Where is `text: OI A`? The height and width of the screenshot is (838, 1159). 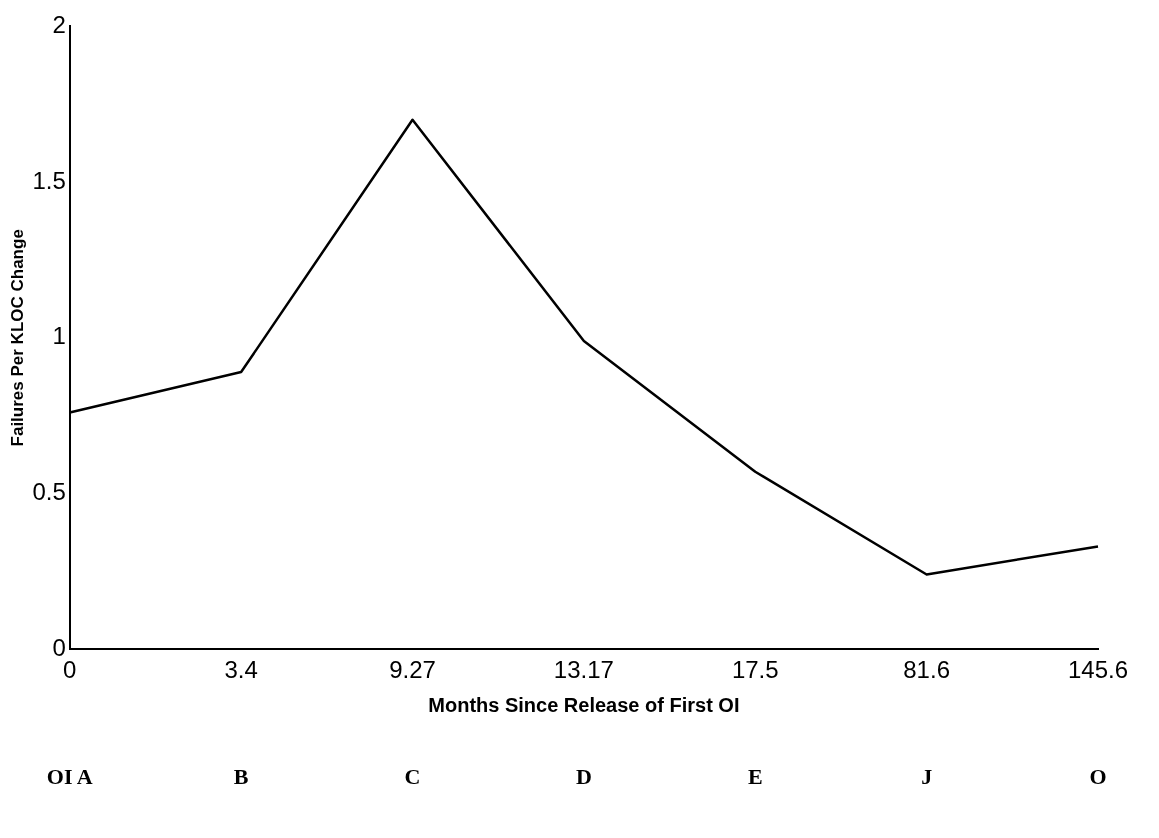 text: OI A is located at coordinates (69, 776).